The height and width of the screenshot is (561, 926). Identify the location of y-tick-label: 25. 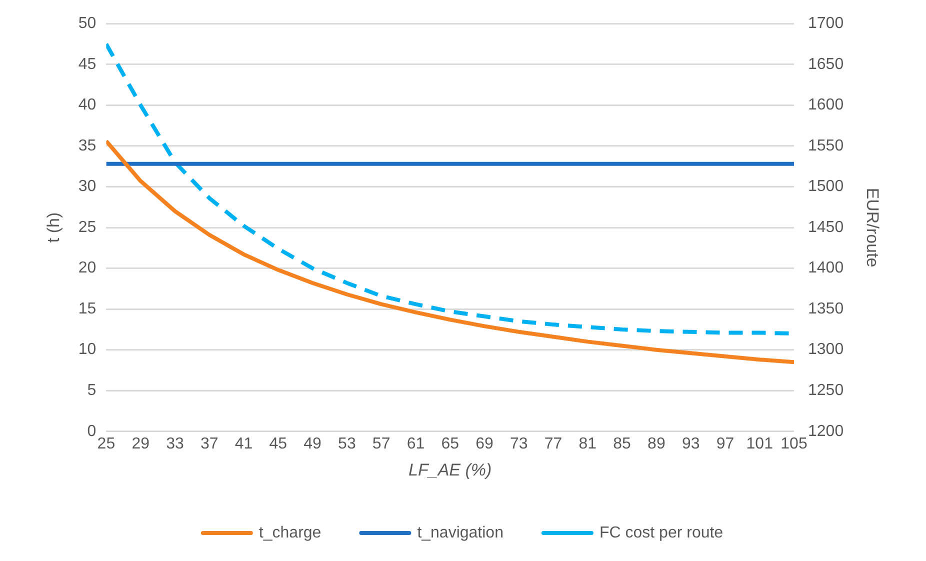
(87, 227).